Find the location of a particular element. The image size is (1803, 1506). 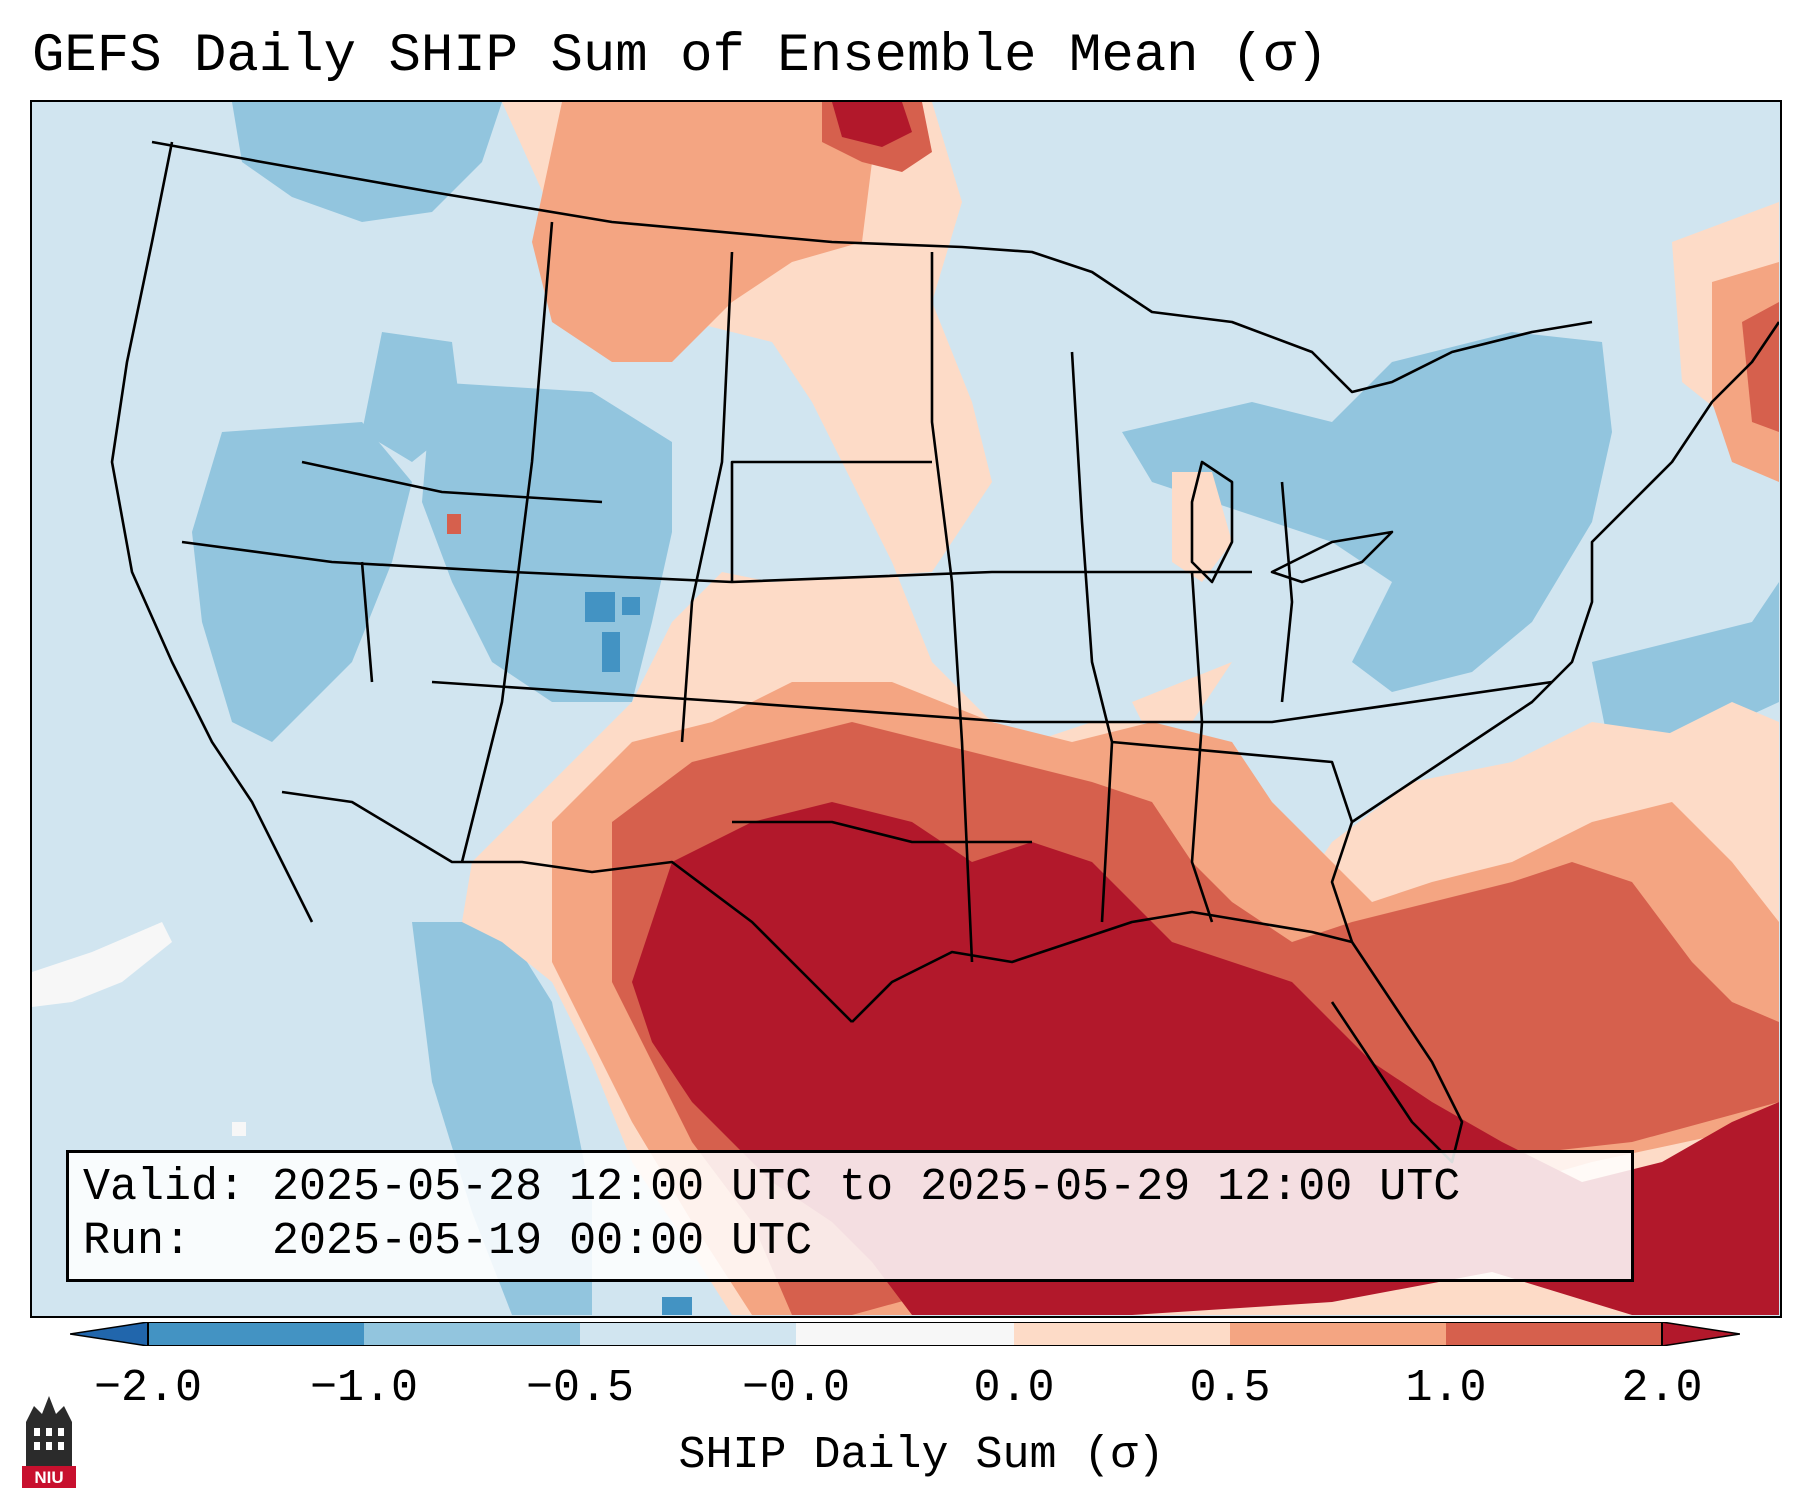

field-positive-montana is located at coordinates (702, 232).